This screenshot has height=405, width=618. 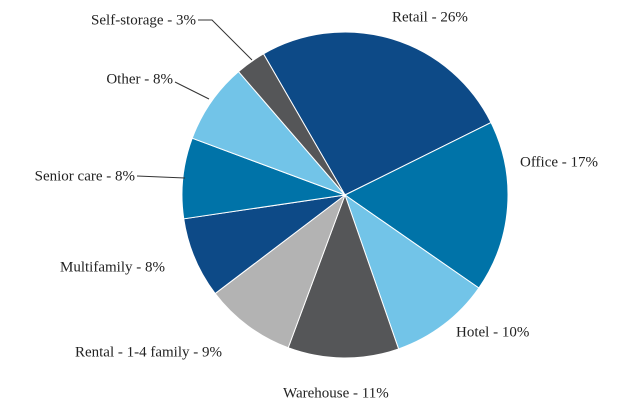 What do you see at coordinates (492, 332) in the screenshot?
I see `slice-label: Hotel - 10%` at bounding box center [492, 332].